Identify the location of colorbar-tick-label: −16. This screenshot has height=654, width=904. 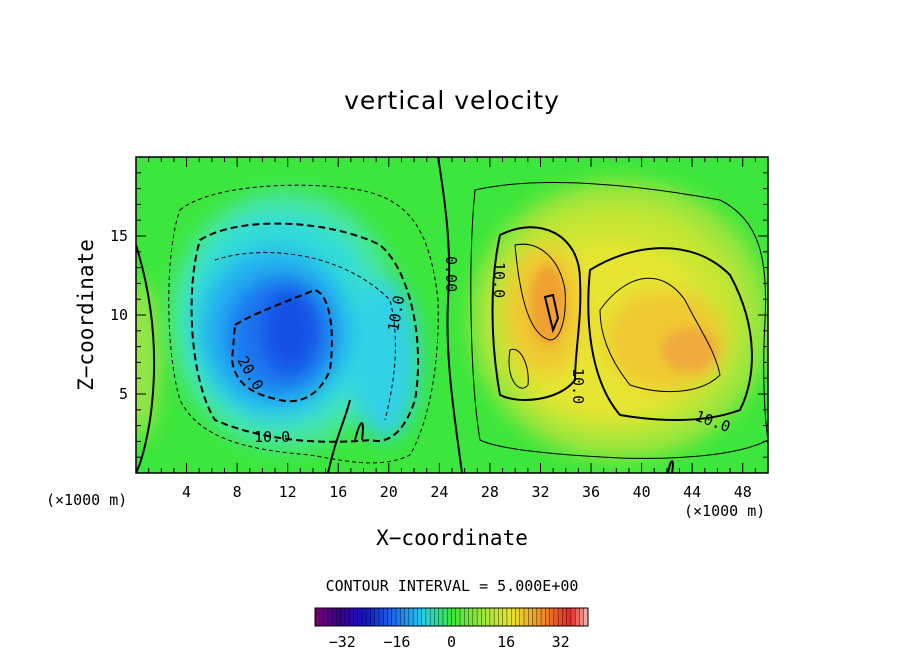
(396, 642).